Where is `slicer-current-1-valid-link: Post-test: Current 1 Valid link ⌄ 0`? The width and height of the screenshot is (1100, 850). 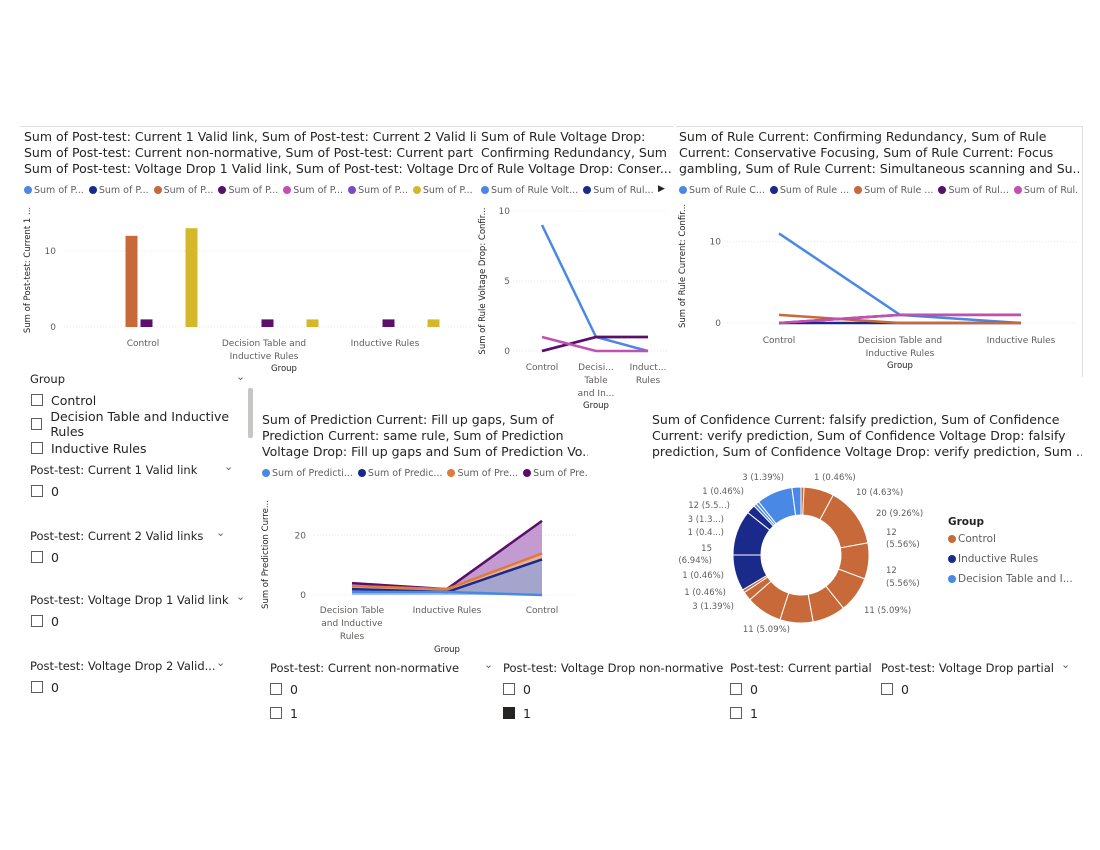
slicer-current-1-valid-link: Post-test: Current 1 Valid link ⌄ 0 is located at coordinates (135, 481).